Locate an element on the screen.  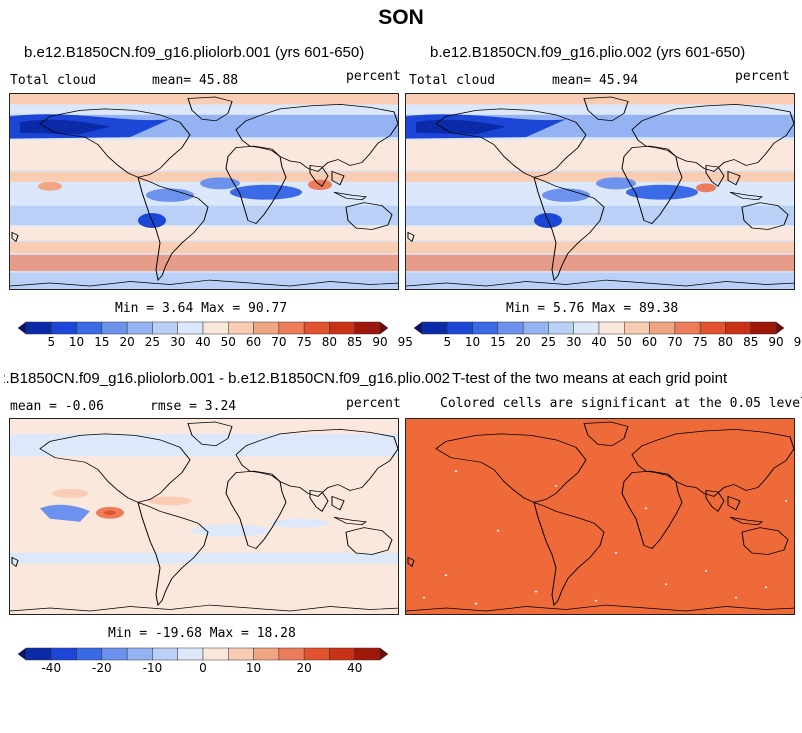
panel3-min-max: Min = -19.68 Max = 18.28 is located at coordinates (202, 633).